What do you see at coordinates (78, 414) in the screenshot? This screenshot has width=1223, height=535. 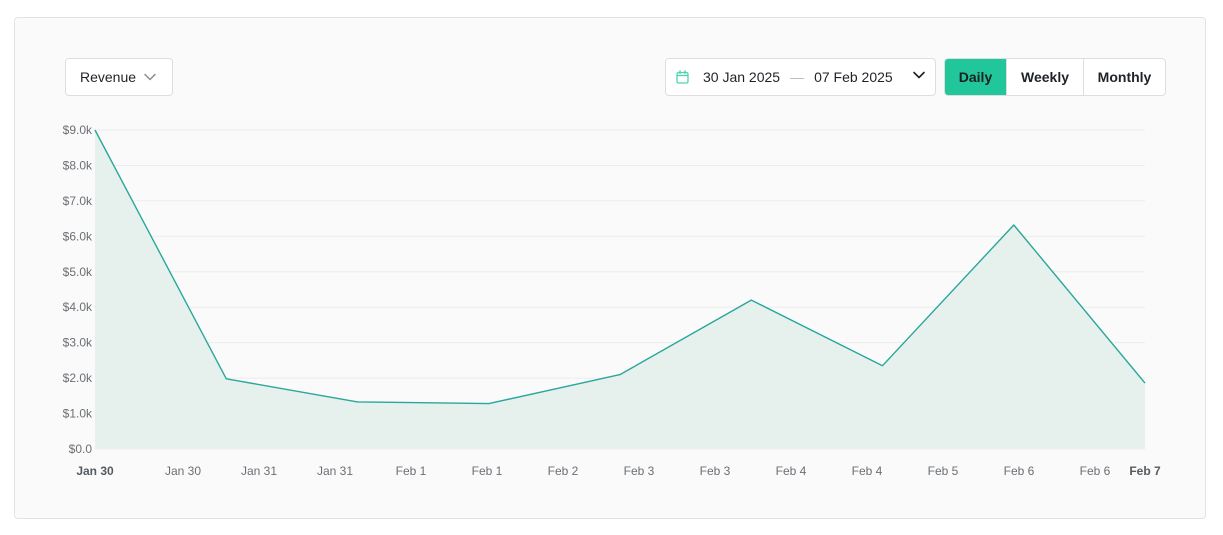 I see `y-tick-label: $1.0k` at bounding box center [78, 414].